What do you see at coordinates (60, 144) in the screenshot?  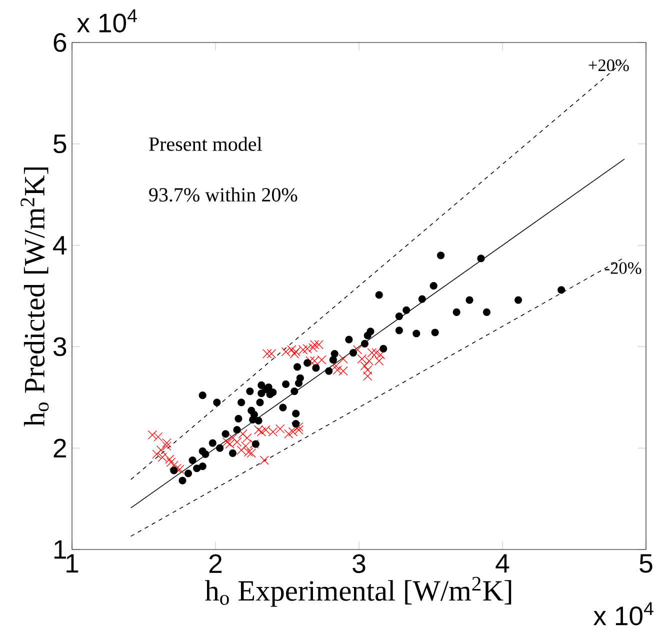 I see `y-tick-label: 5` at bounding box center [60, 144].